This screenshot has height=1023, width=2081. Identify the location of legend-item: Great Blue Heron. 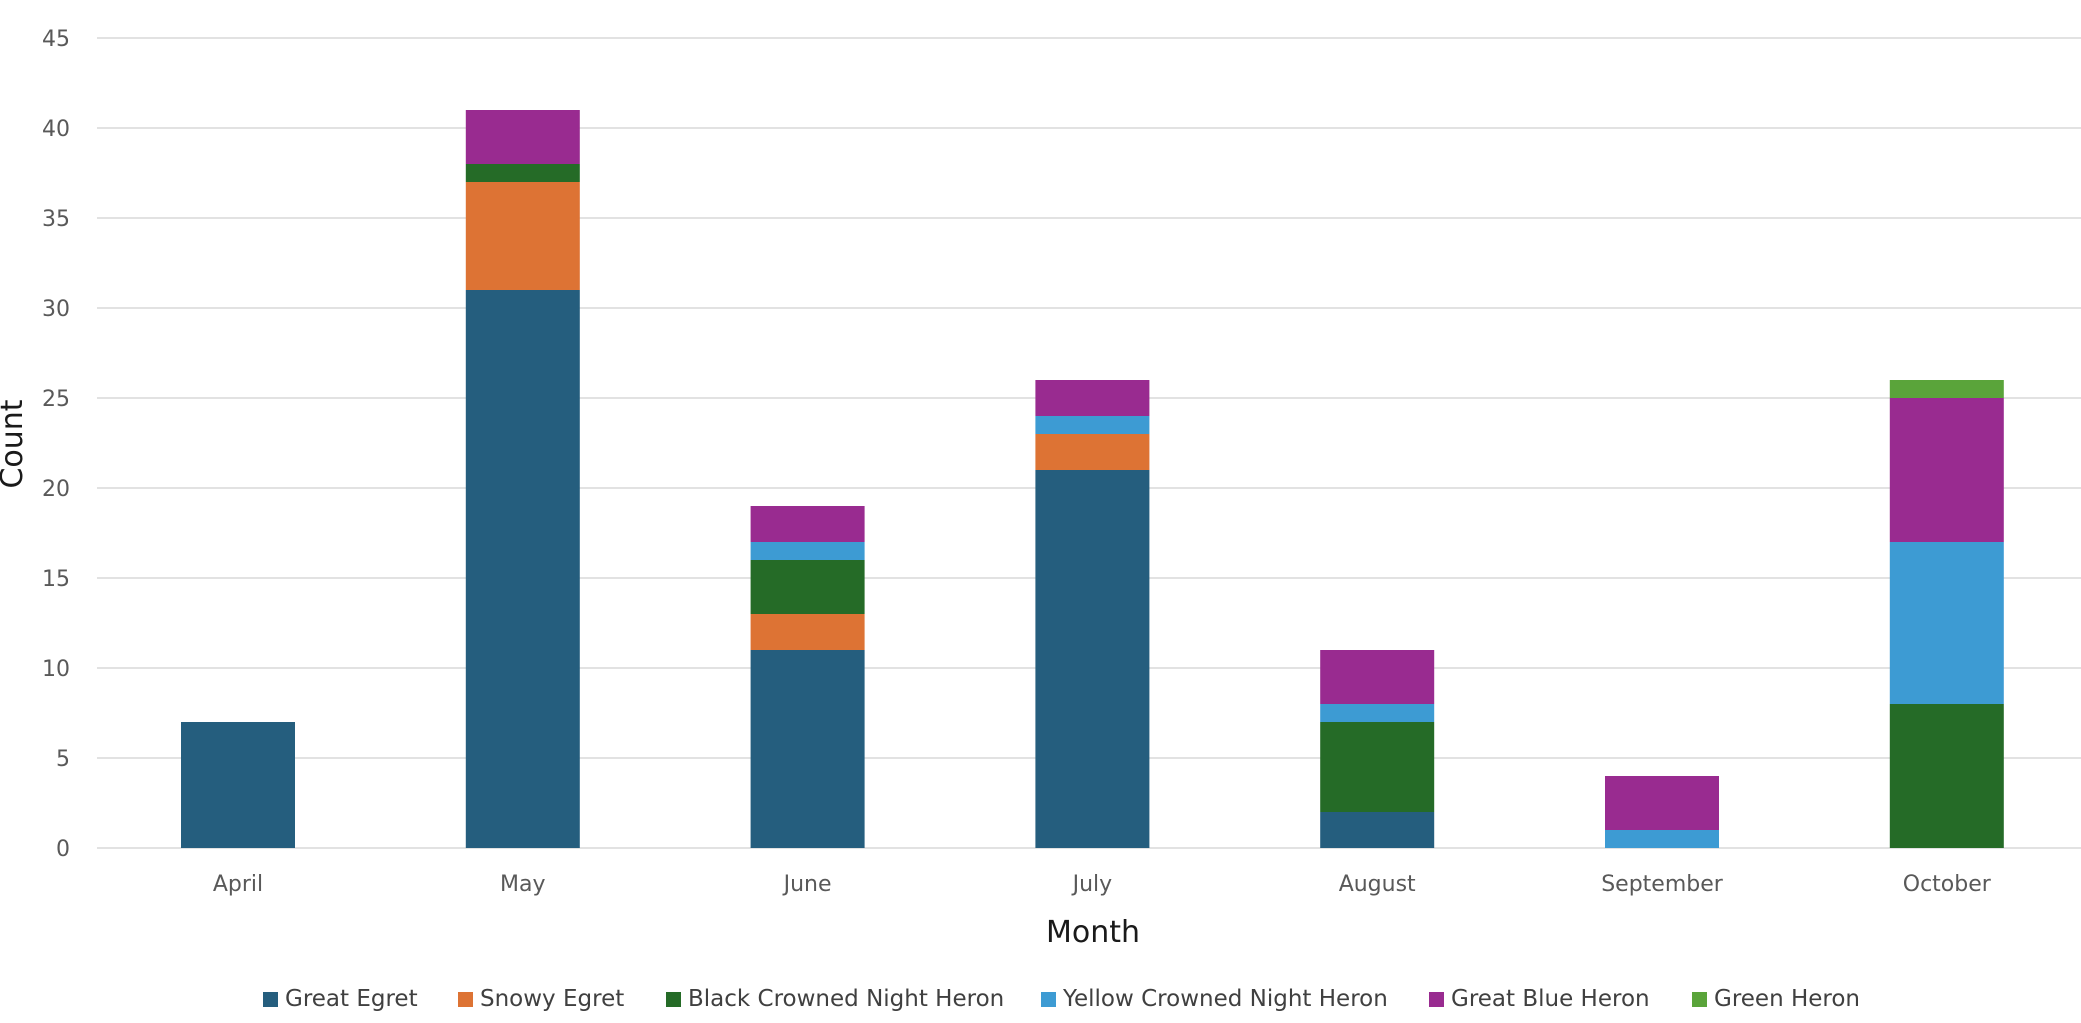
(1539, 999).